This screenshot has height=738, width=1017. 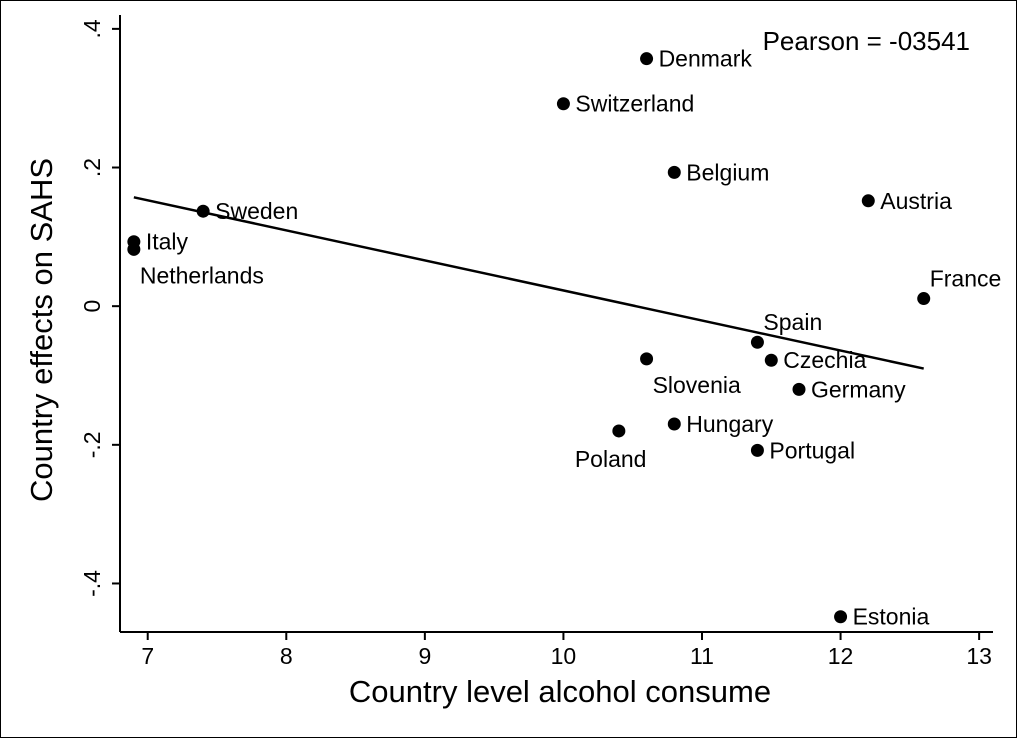 I want to click on x-tick-label: 11, so click(x=702, y=656).